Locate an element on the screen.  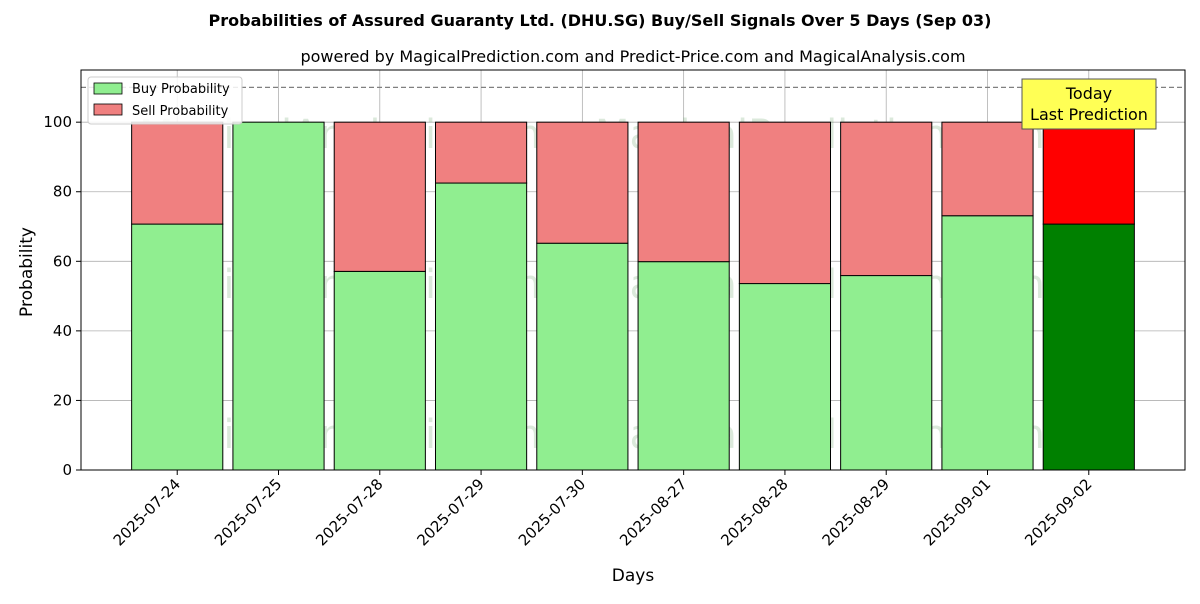
legend-swatch-buy is located at coordinates (108, 88).